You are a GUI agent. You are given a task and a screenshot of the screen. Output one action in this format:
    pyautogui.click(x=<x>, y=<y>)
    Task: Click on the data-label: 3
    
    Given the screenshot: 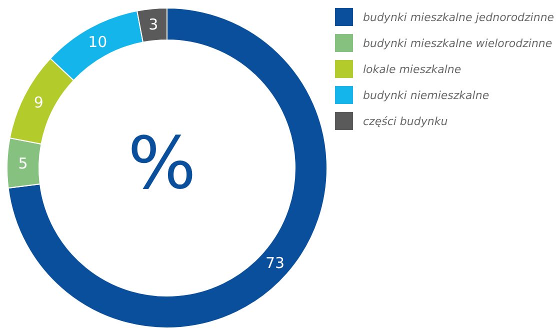 What is the action you would take?
    pyautogui.click(x=153, y=25)
    